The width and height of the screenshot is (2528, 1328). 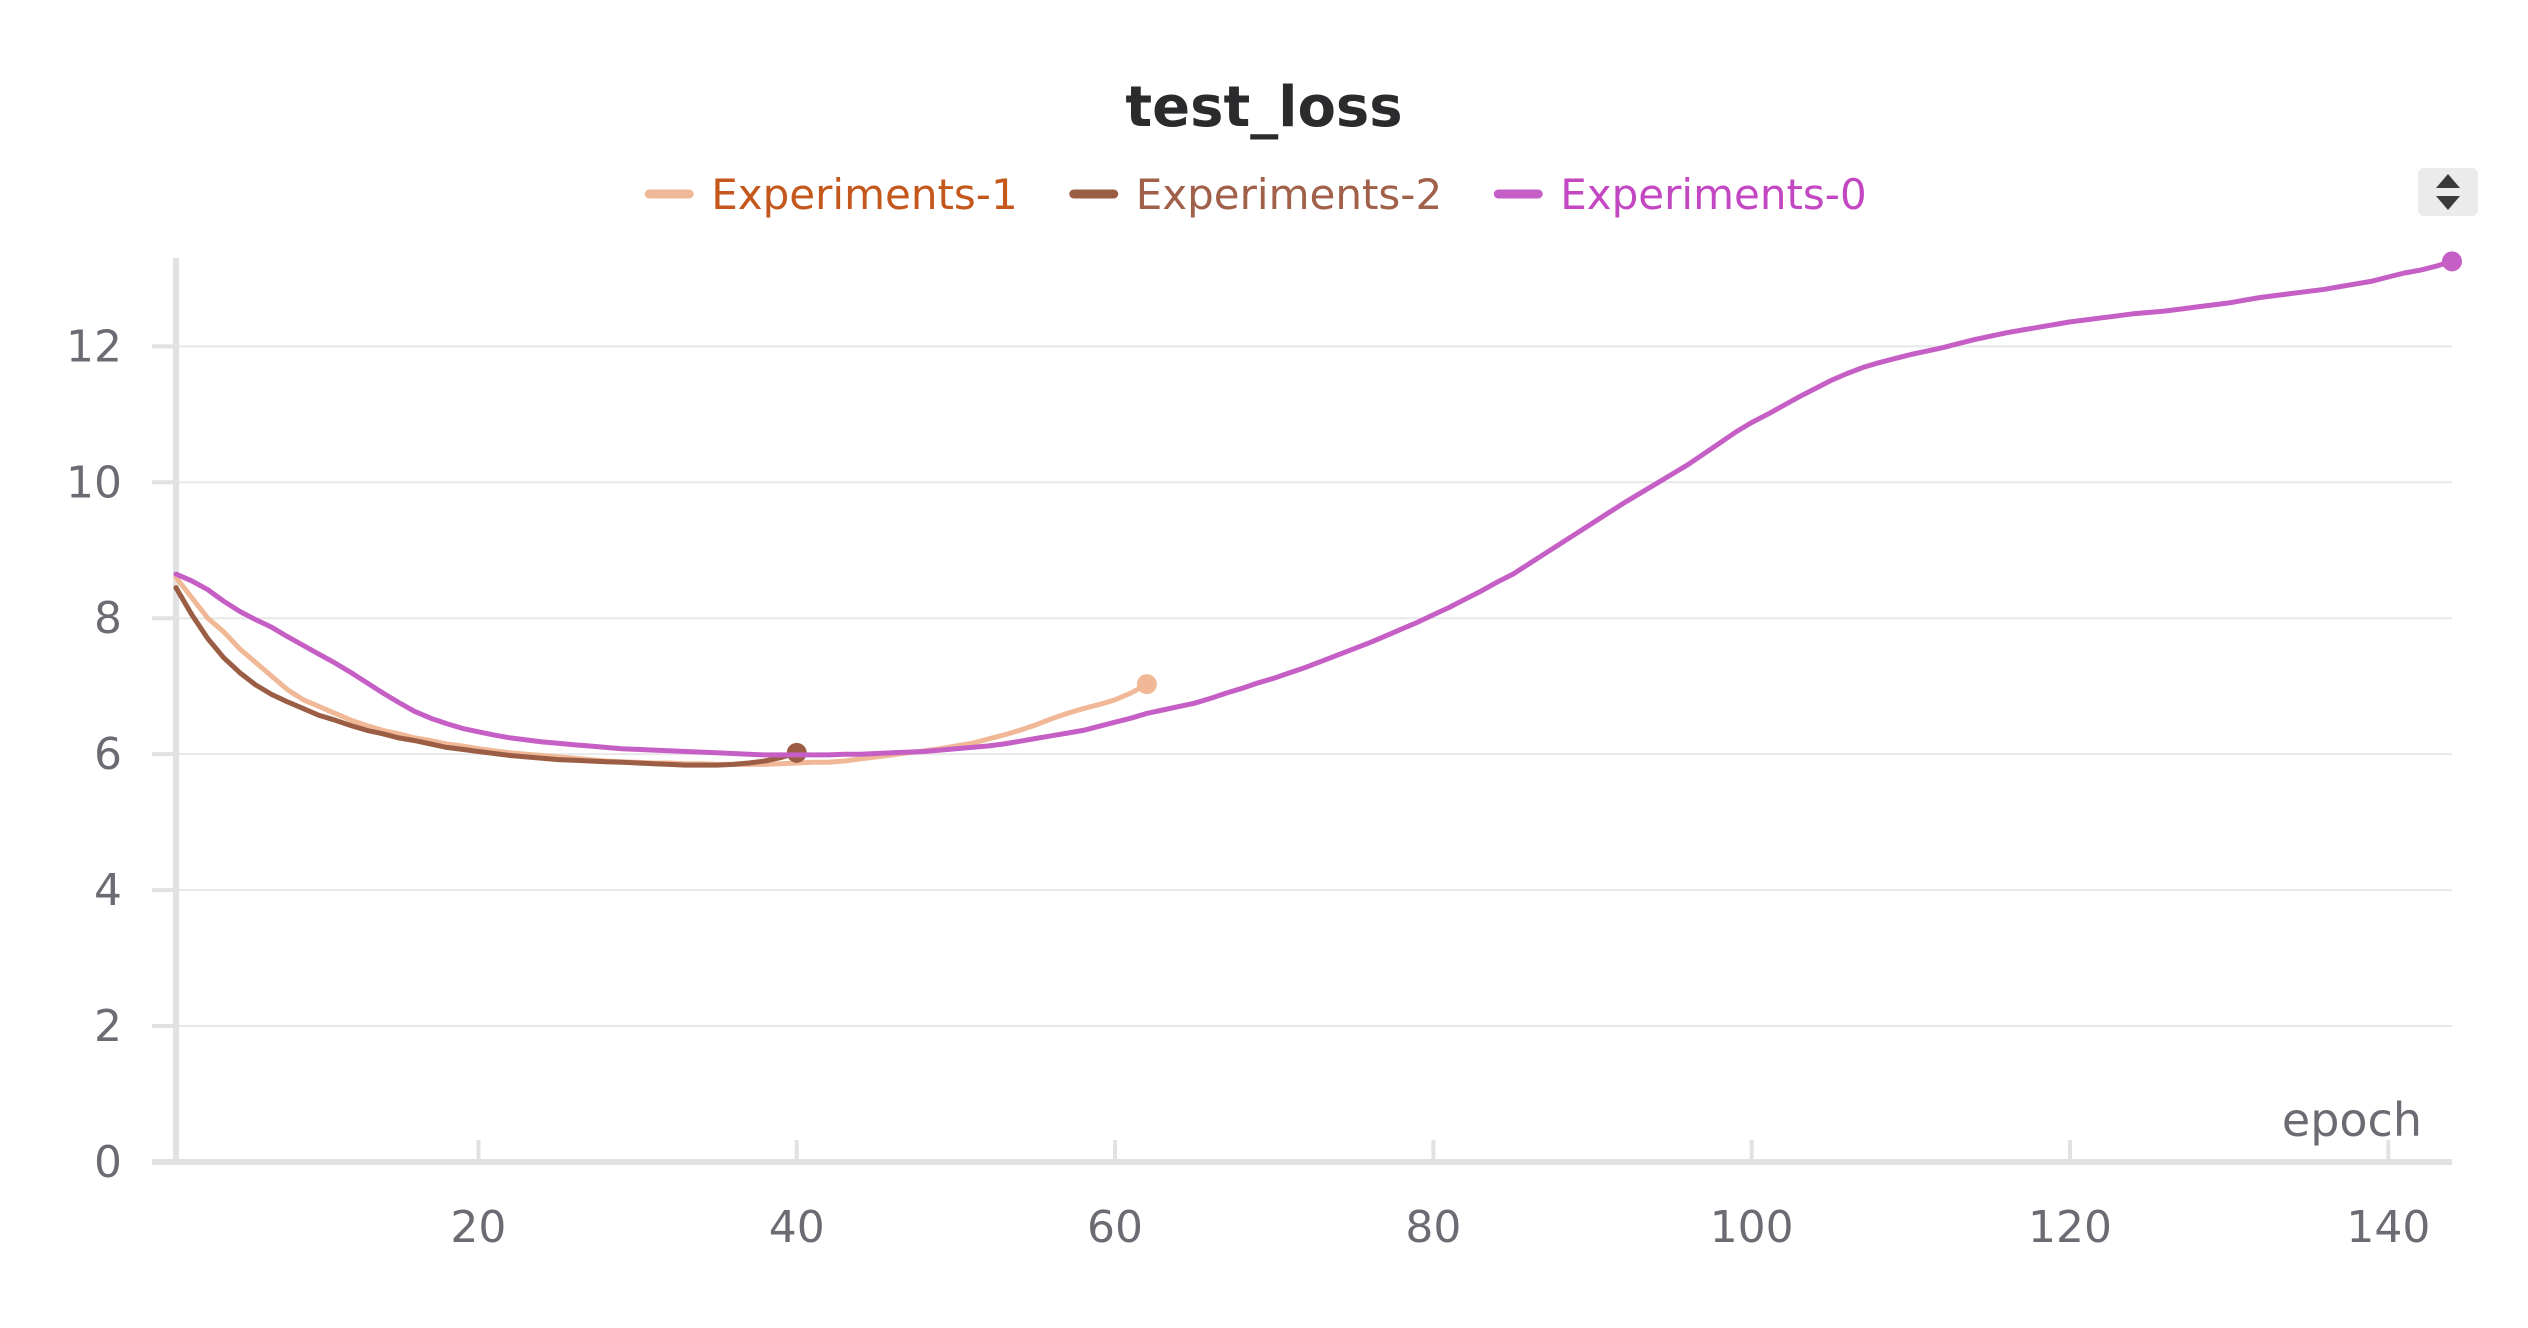 I want to click on x-tick-label: 140, so click(x=2388, y=1227).